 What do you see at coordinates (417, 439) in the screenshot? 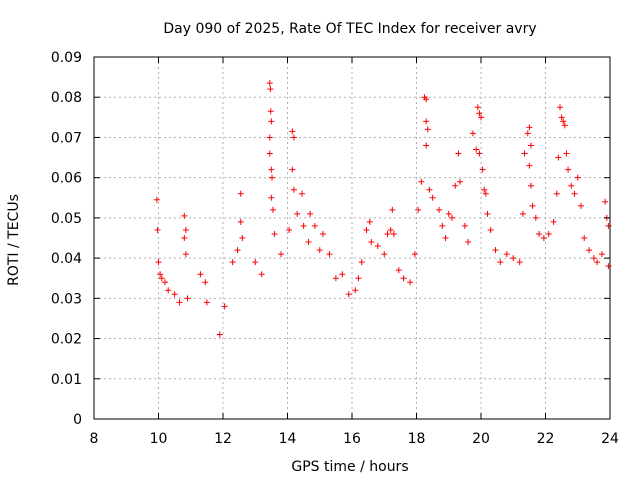
I see `x-tick-label: 18` at bounding box center [417, 439].